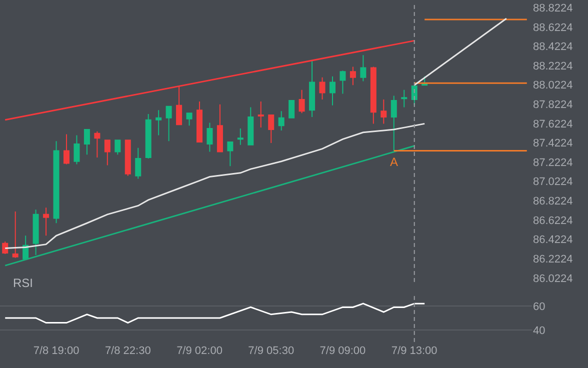 This screenshot has width=588, height=368. I want to click on y-tick-label: 86.0224, so click(553, 278).